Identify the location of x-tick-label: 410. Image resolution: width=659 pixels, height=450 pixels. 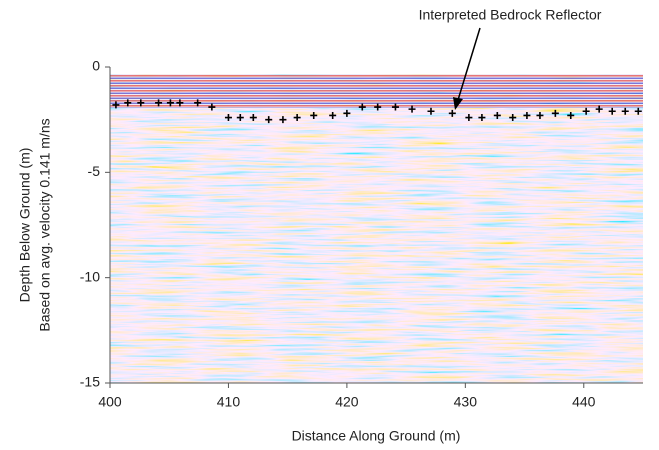
(229, 402).